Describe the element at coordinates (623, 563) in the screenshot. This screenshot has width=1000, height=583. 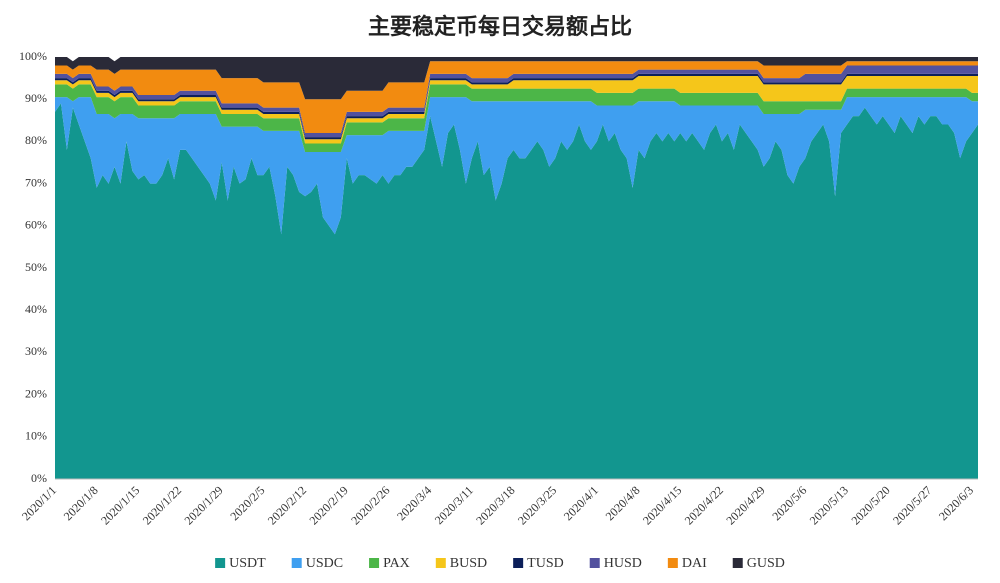
I see `legend-label: HUSD` at that location.